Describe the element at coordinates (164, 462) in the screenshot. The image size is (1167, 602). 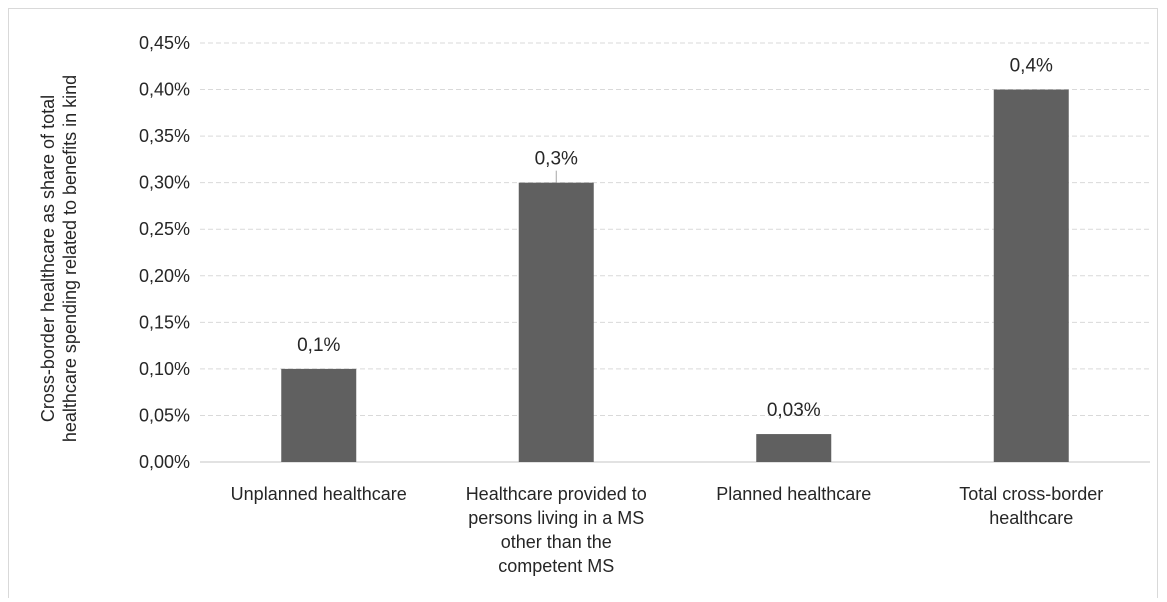
I see `y-tick-label: 0,00%` at that location.